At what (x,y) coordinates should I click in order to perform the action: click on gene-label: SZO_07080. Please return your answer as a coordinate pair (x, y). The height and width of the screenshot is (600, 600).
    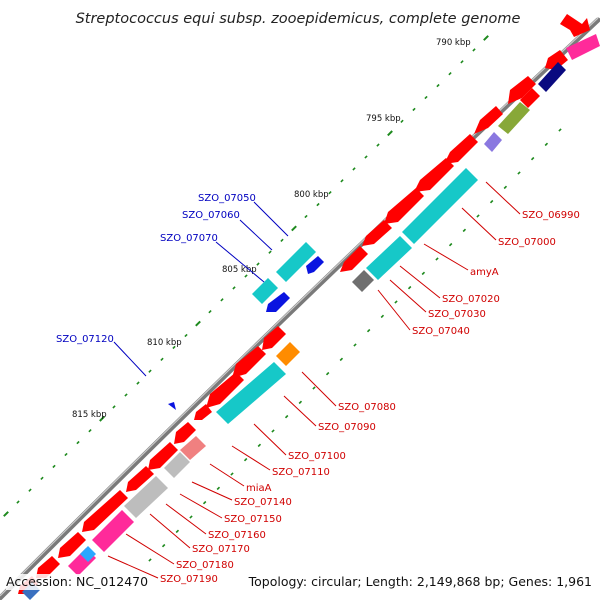
    Looking at the image, I should click on (367, 407).